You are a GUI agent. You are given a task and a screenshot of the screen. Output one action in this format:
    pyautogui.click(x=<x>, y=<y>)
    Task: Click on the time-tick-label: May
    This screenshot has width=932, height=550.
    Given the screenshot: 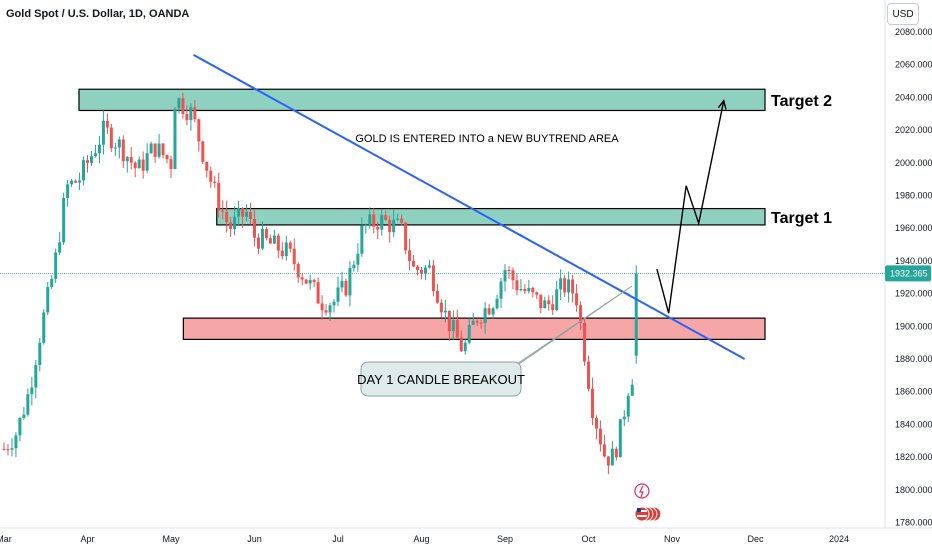 What is the action you would take?
    pyautogui.click(x=171, y=539)
    